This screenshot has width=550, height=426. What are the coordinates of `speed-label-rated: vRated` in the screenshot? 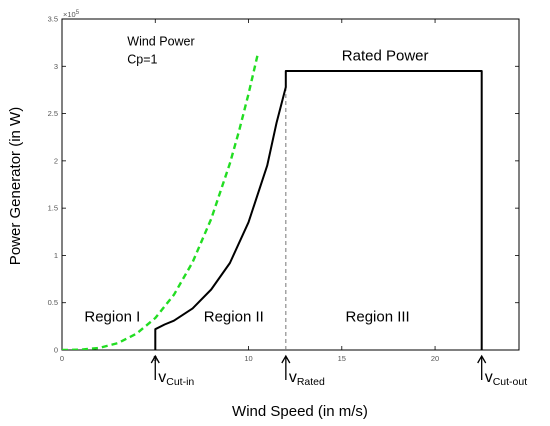 It's located at (307, 378).